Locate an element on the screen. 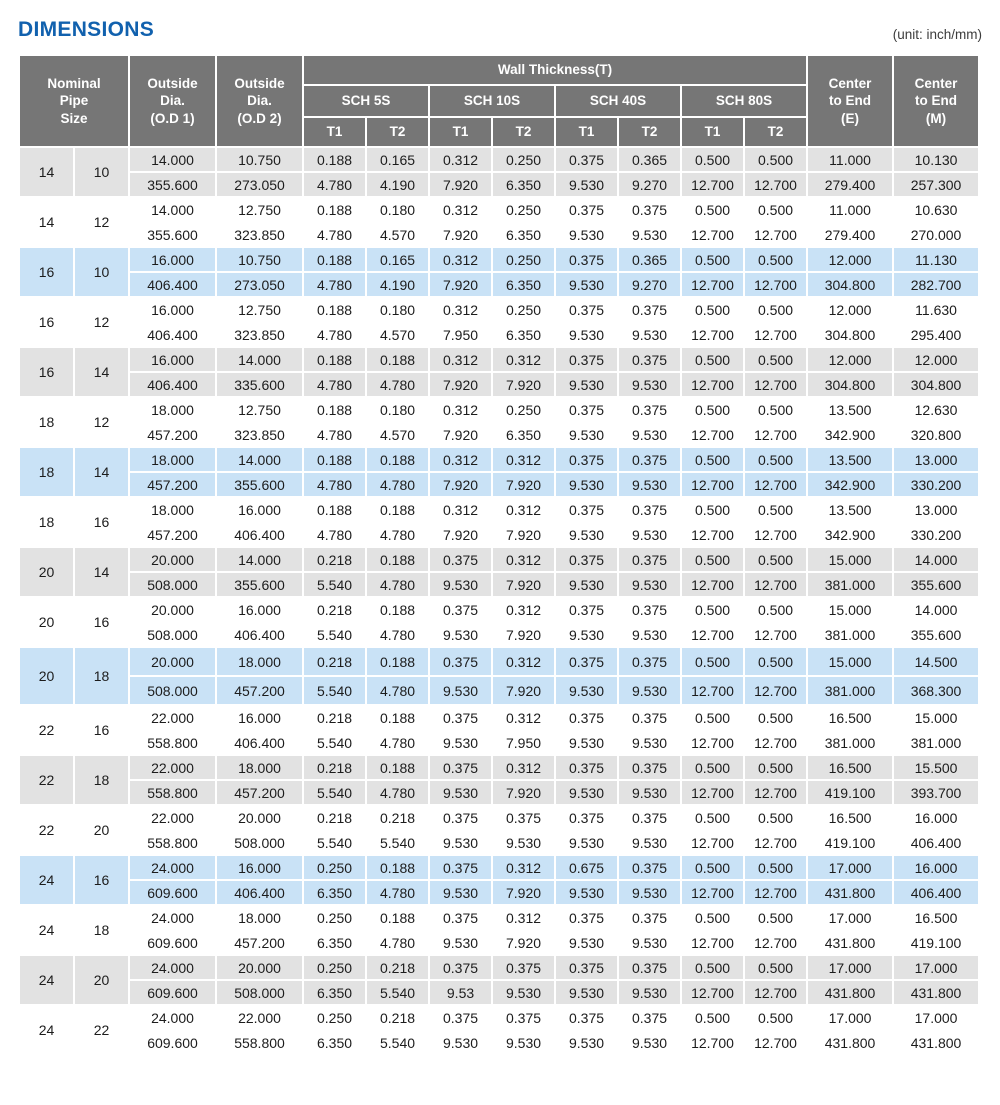  value-cell-inch: 14.000 is located at coordinates (260, 459).